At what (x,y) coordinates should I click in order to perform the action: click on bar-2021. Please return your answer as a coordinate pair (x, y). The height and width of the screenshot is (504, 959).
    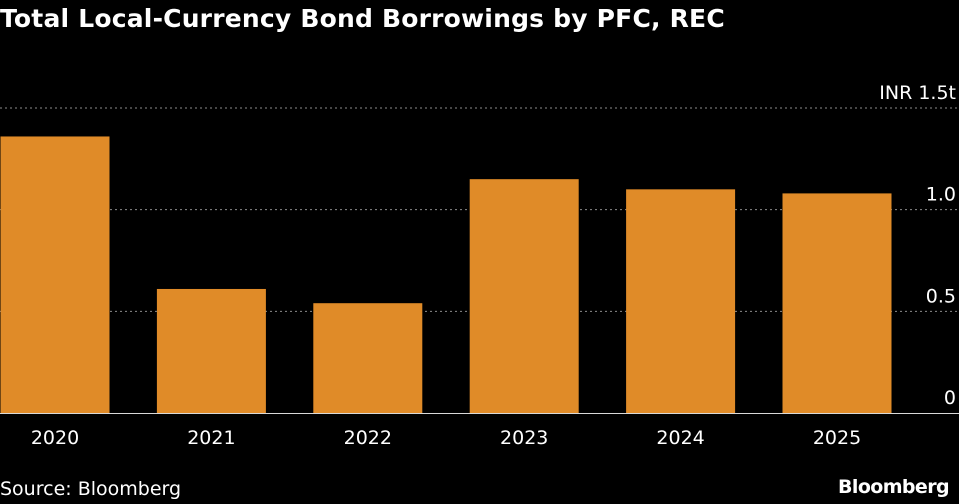
    Looking at the image, I should click on (211, 350).